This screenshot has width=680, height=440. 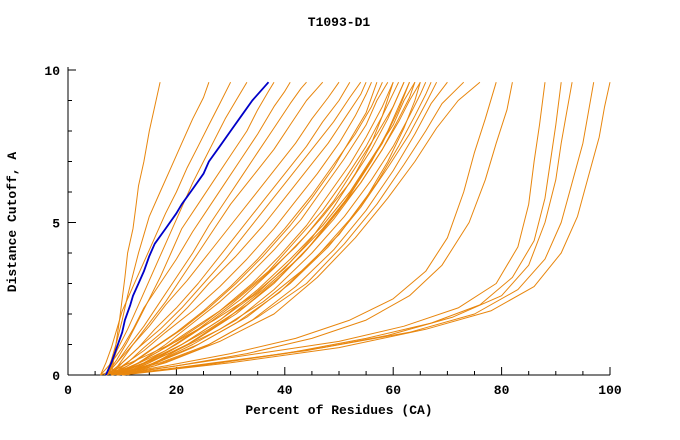 I want to click on x-tick-label: 0, so click(x=68, y=390).